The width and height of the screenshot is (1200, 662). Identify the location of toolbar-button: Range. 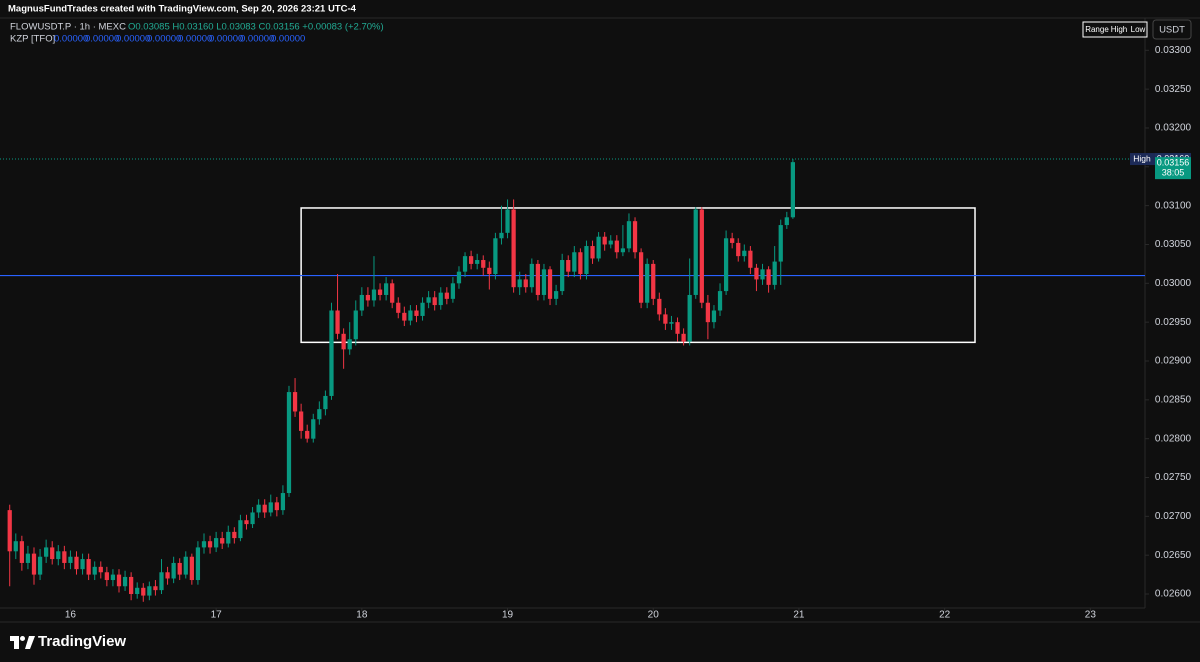
(1097, 29).